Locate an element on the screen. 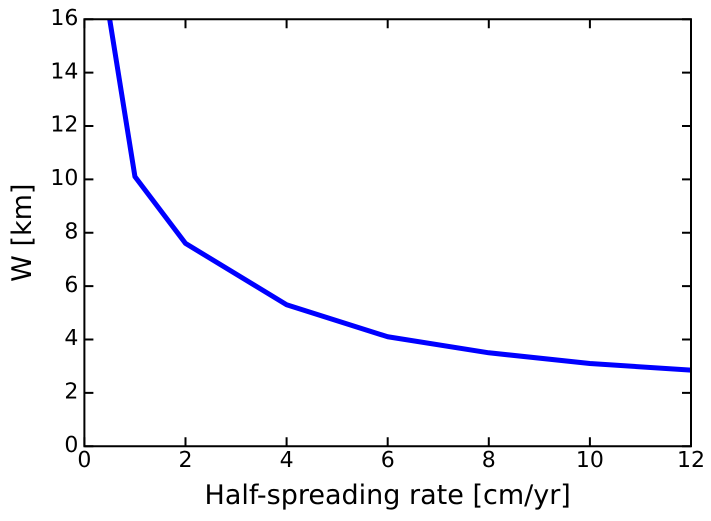 This screenshot has height=521, width=711. x-tick-label: 6 is located at coordinates (387, 461).